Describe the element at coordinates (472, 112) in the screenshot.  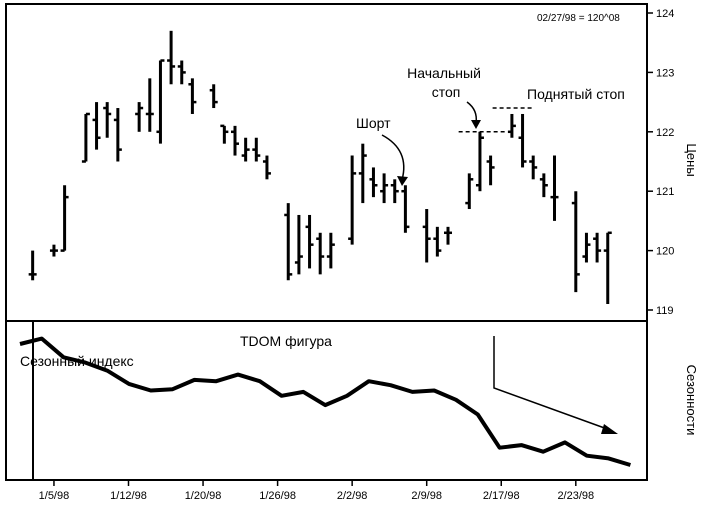
I see `initial-stop-arrow` at that location.